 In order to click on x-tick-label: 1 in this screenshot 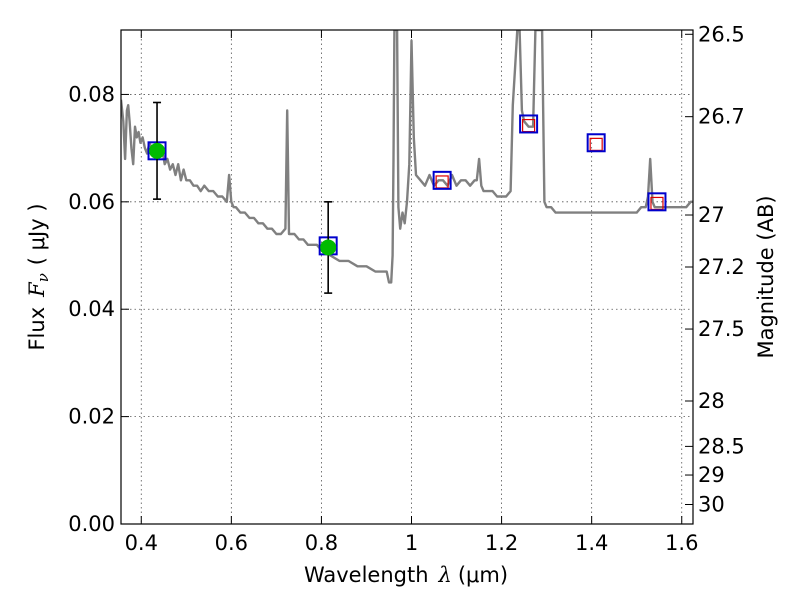, I will do `click(411, 543)`.